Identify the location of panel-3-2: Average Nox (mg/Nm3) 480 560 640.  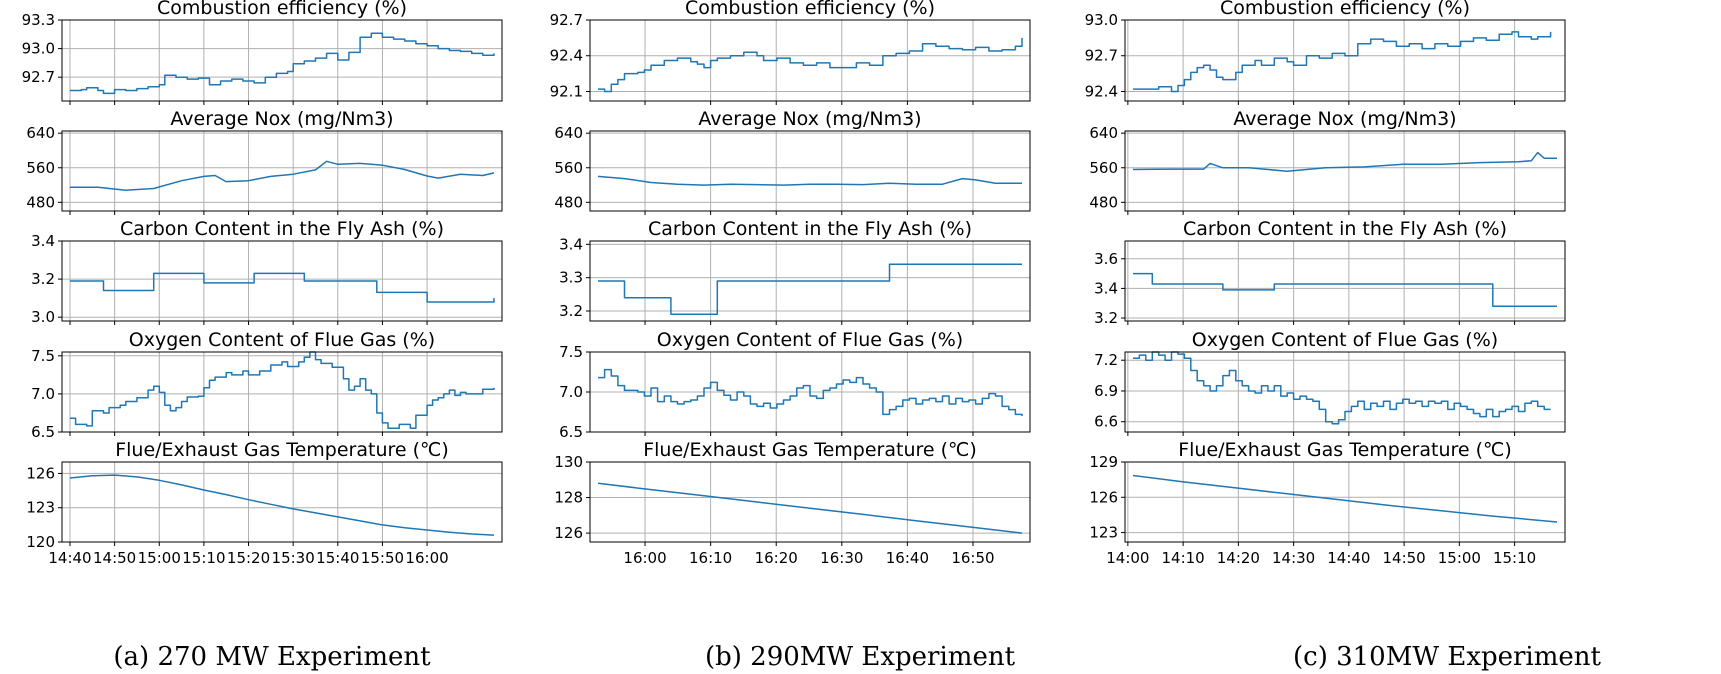
(1327, 161).